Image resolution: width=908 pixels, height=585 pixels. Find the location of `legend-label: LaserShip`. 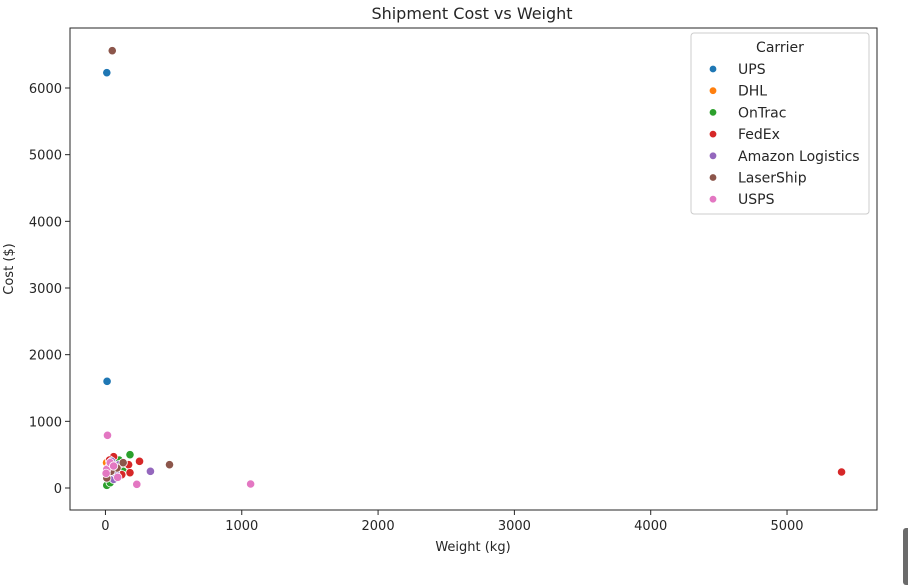

legend-label: LaserShip is located at coordinates (772, 179).